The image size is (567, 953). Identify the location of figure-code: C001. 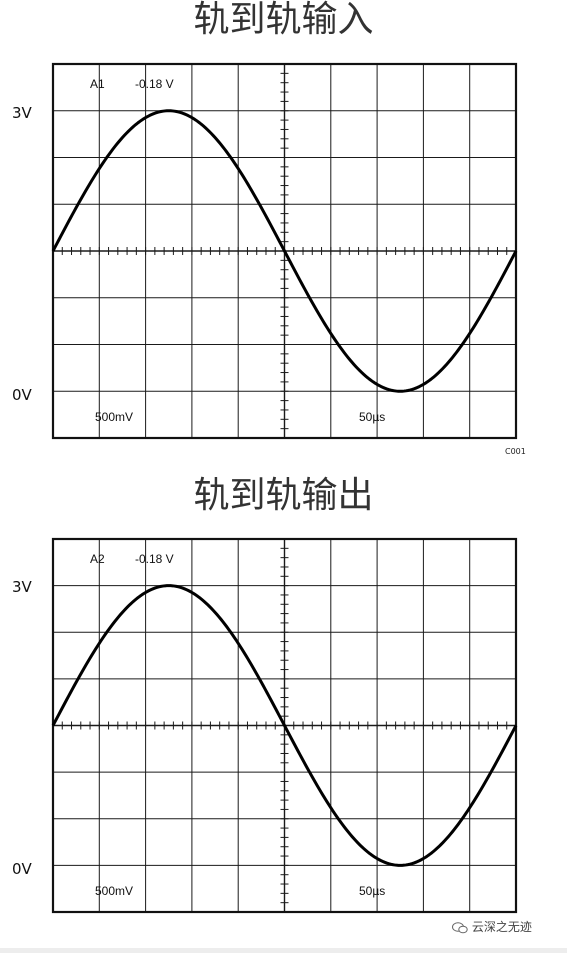
(515, 451).